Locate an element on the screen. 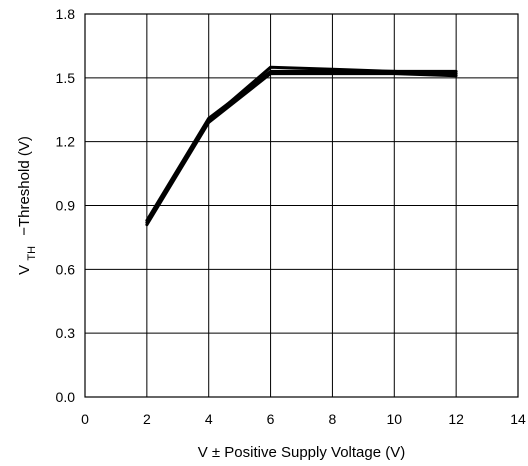  y-axis-title-subscript: TH is located at coordinates (32, 253).